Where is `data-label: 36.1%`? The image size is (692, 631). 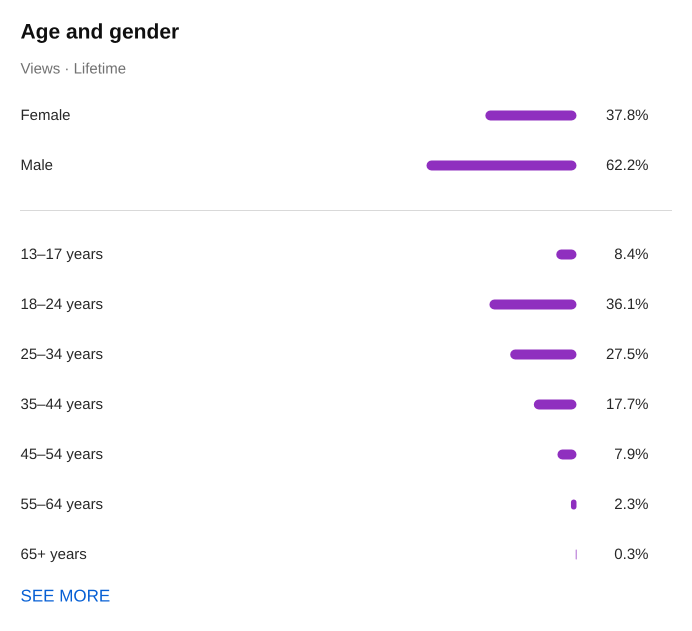 data-label: 36.1% is located at coordinates (627, 304).